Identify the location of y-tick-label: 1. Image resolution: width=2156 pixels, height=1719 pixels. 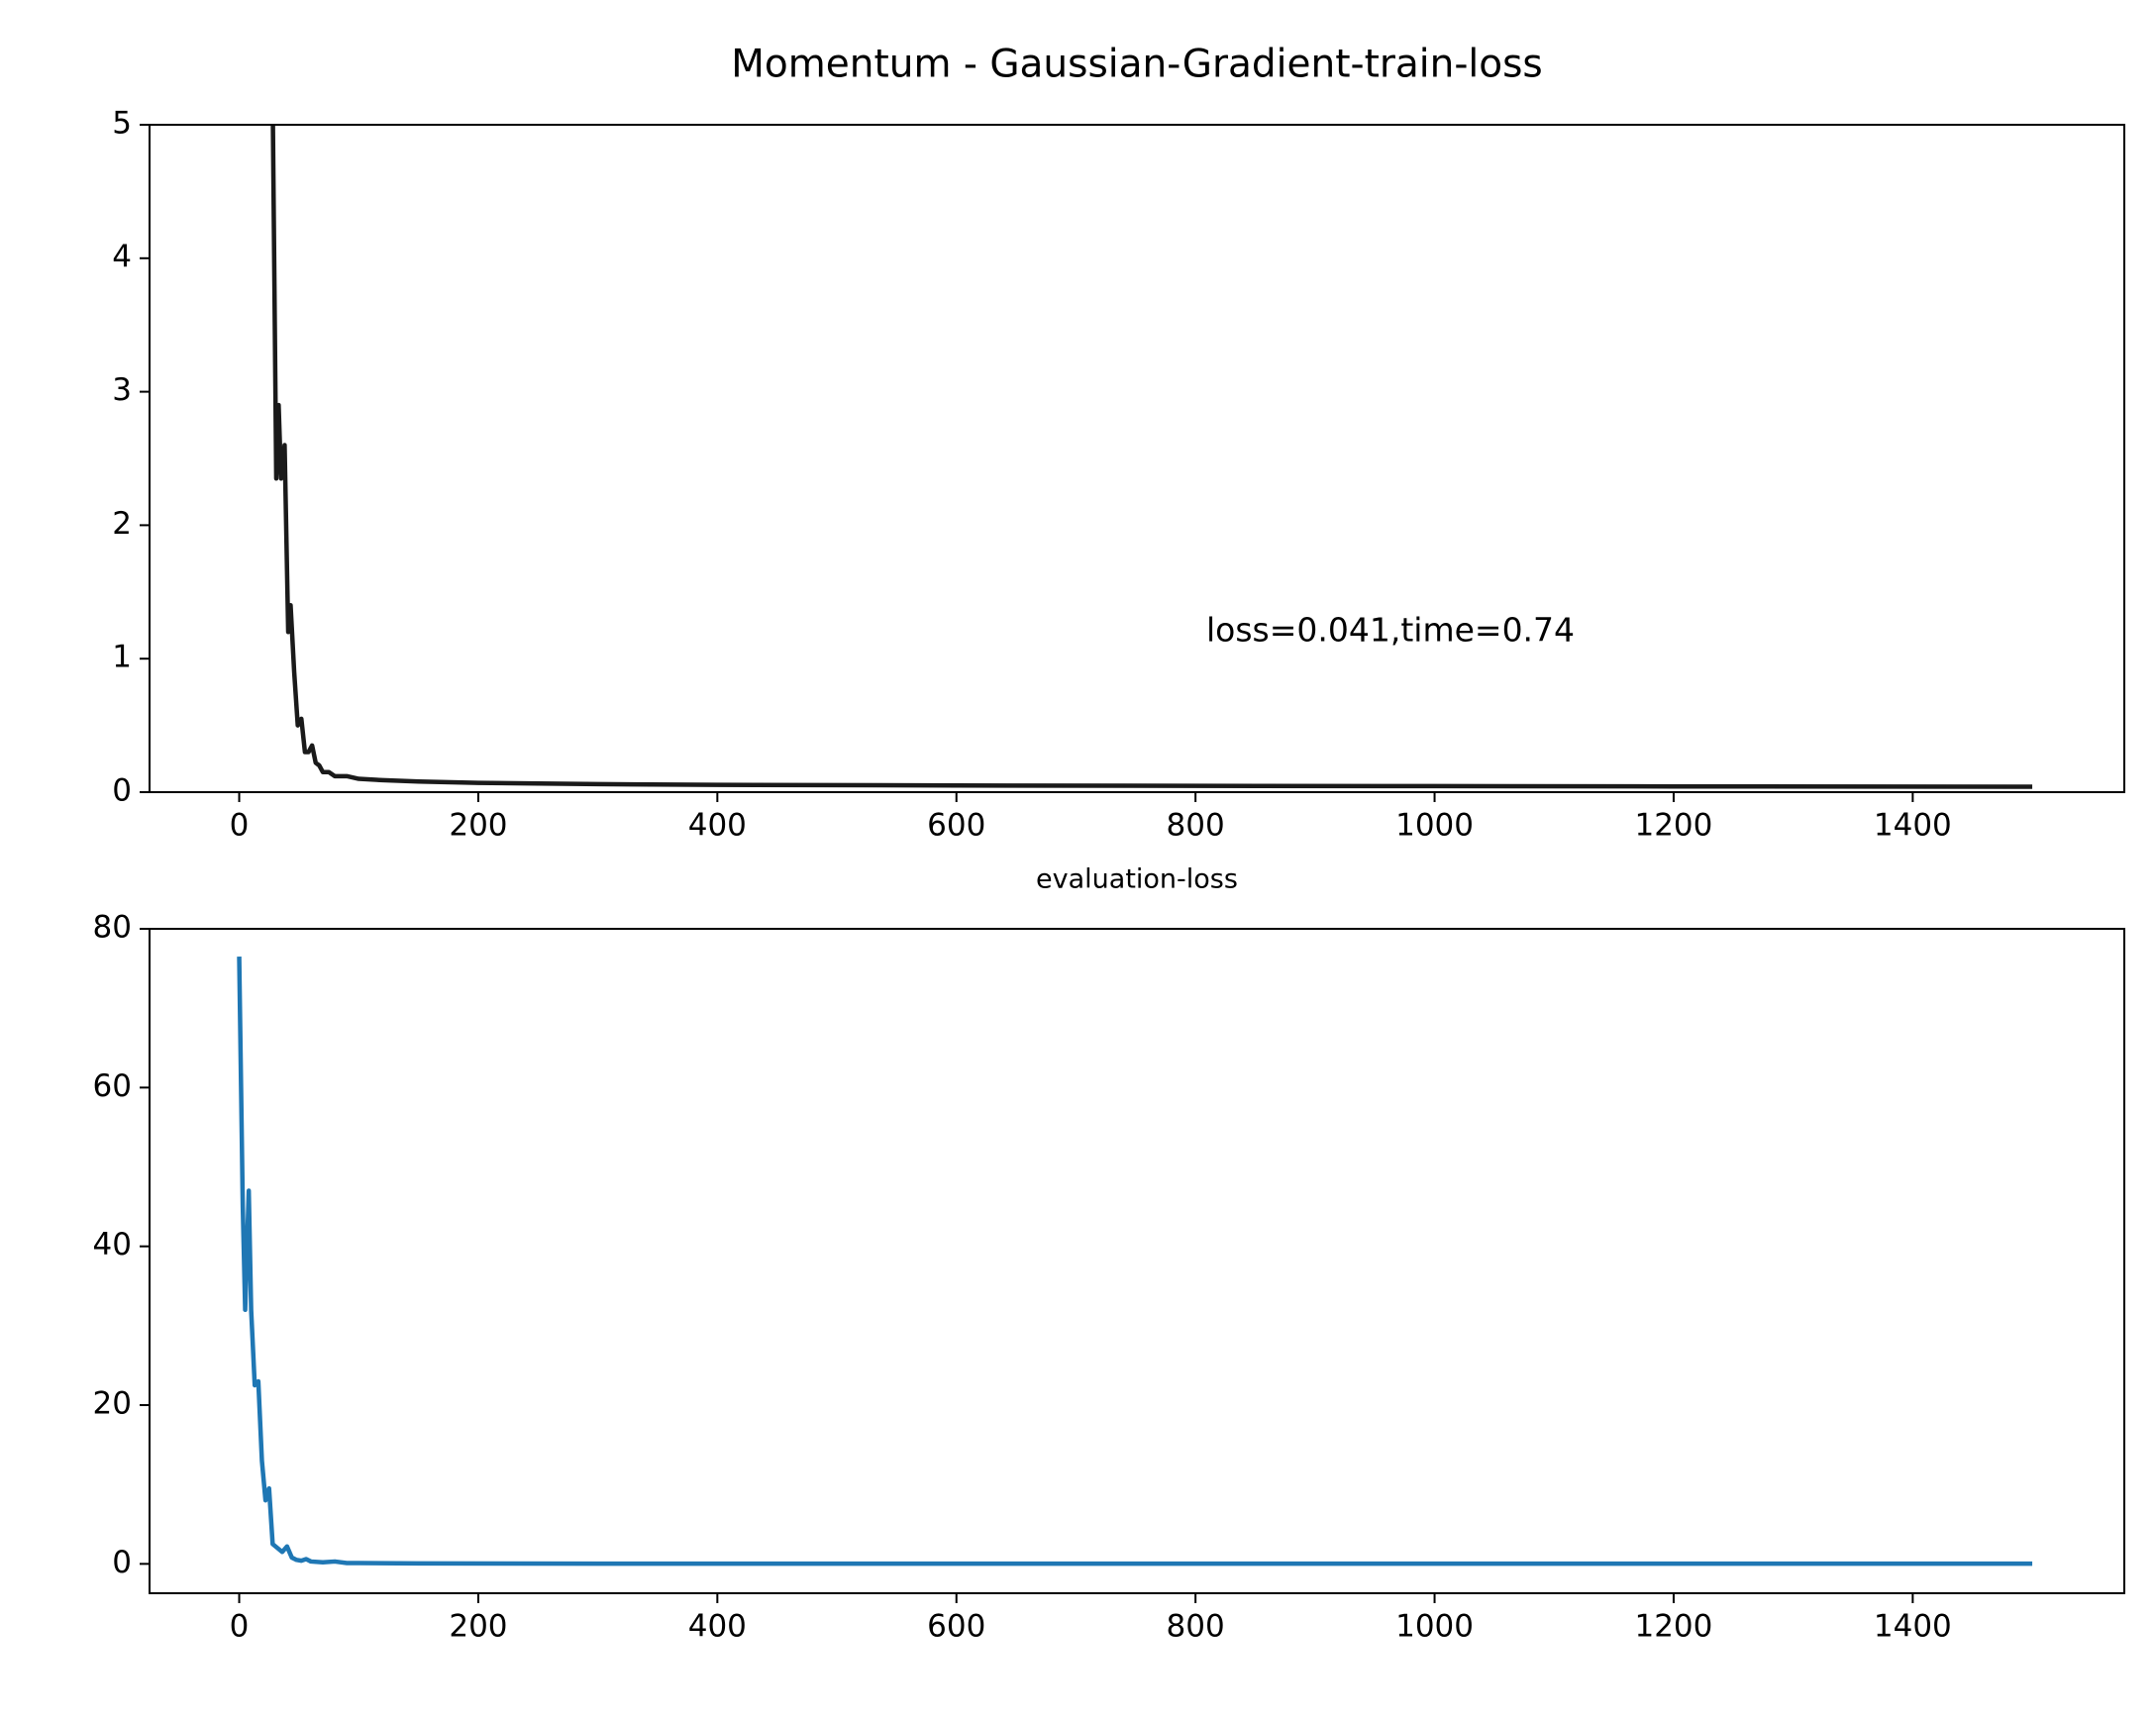
(122, 657).